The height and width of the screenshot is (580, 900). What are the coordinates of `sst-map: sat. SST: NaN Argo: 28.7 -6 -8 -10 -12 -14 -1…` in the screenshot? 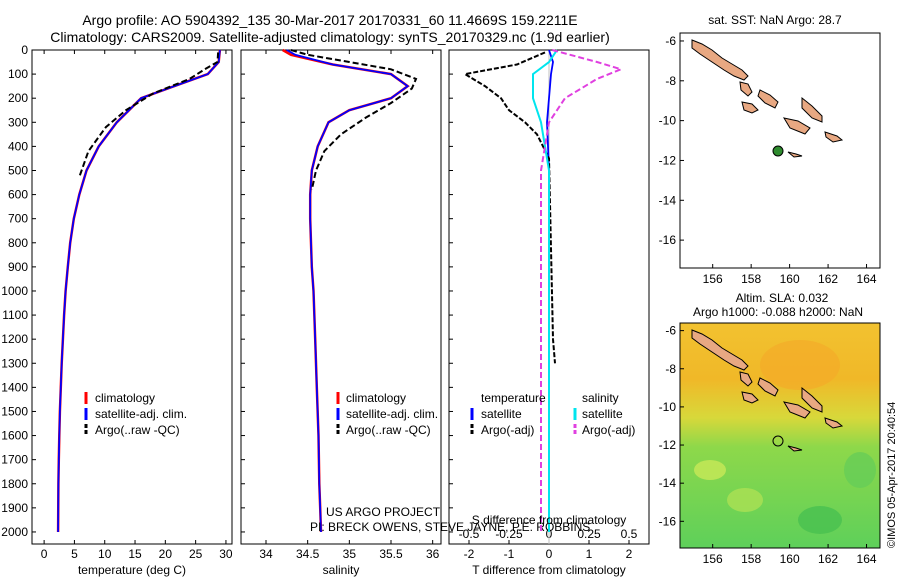 It's located at (770, 149).